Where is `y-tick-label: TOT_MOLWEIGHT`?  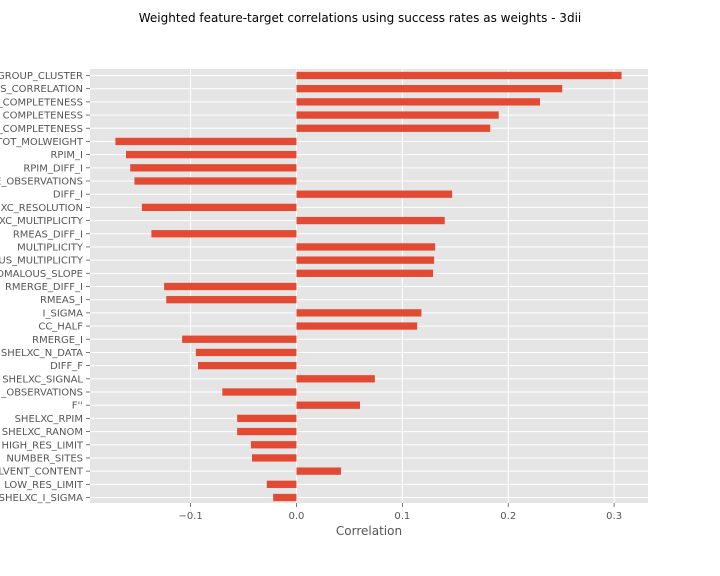
y-tick-label: TOT_MOLWEIGHT is located at coordinates (42, 142).